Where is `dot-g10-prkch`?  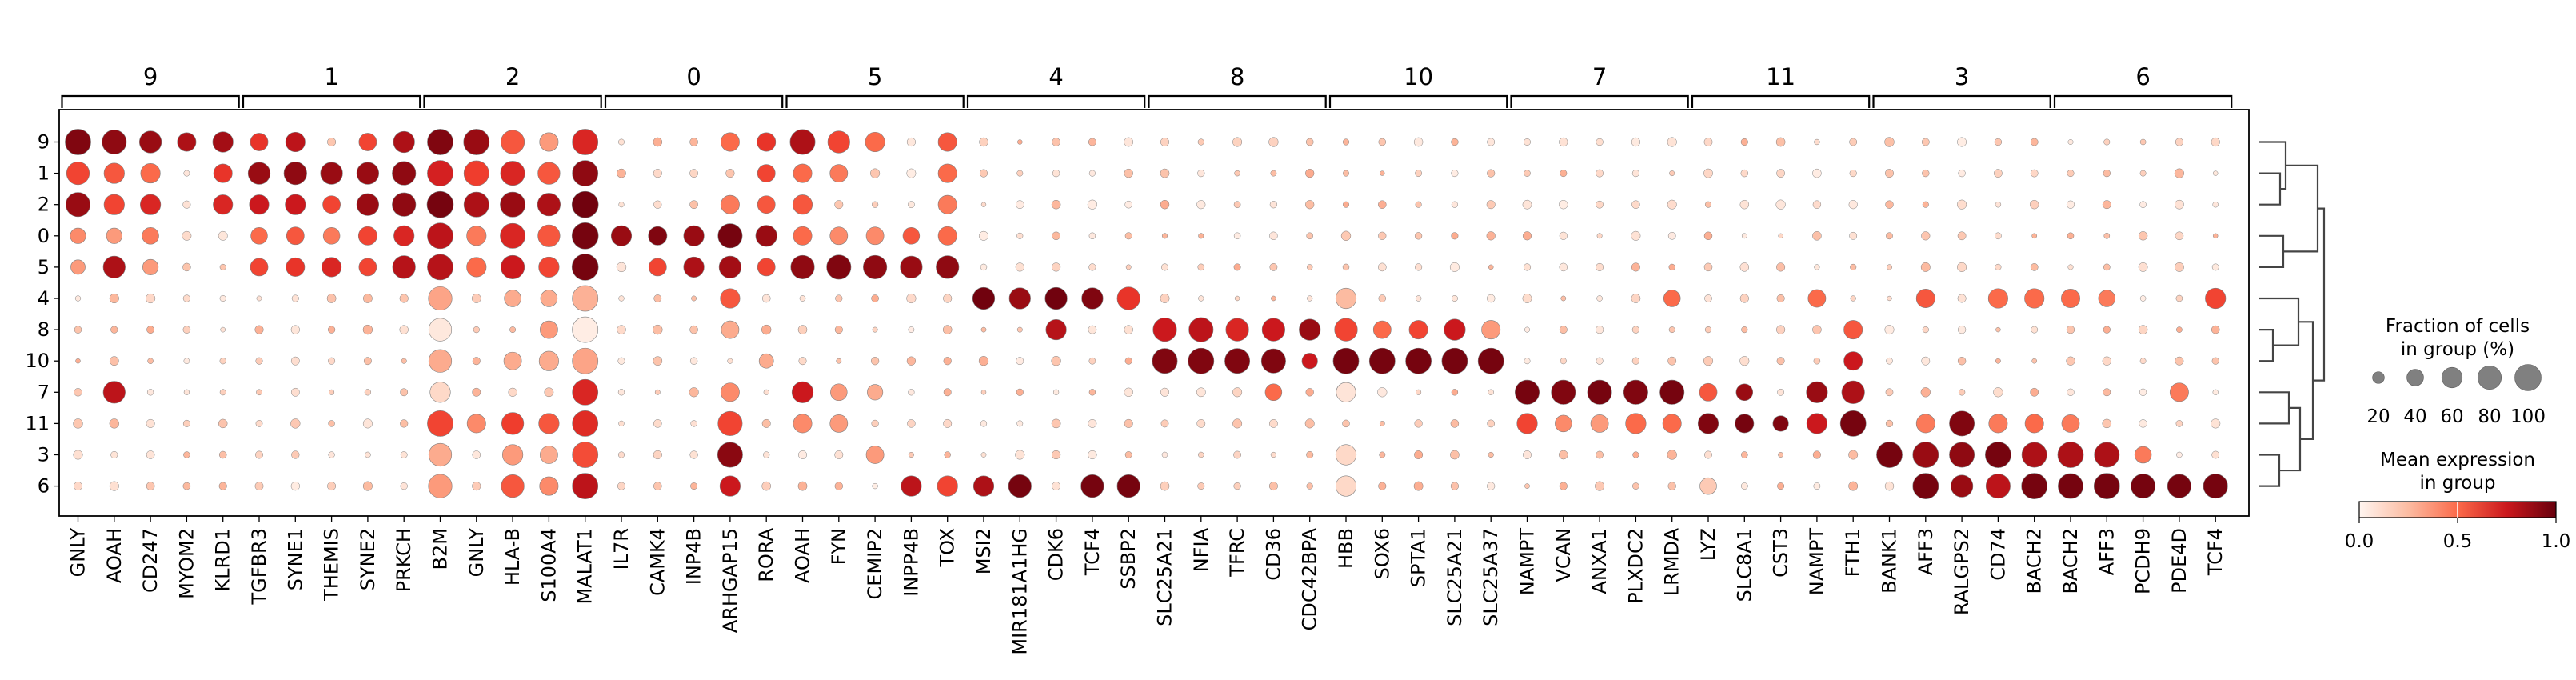
dot-g10-prkch is located at coordinates (404, 361).